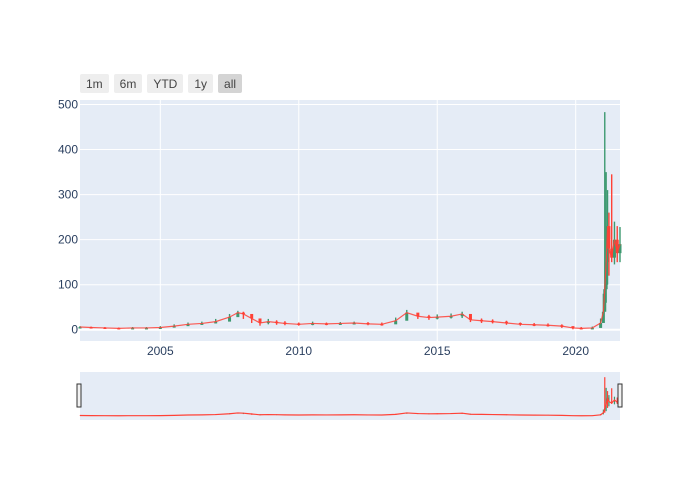 The height and width of the screenshot is (500, 700). What do you see at coordinates (350, 406) in the screenshot?
I see `slider-close-trace` at bounding box center [350, 406].